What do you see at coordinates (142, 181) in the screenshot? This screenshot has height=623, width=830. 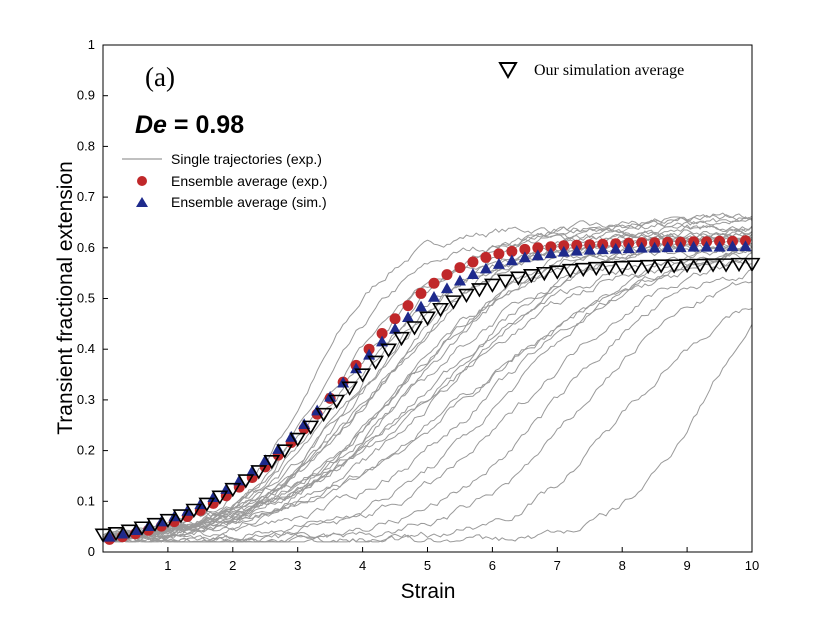 I see `legend-exp-marker` at bounding box center [142, 181].